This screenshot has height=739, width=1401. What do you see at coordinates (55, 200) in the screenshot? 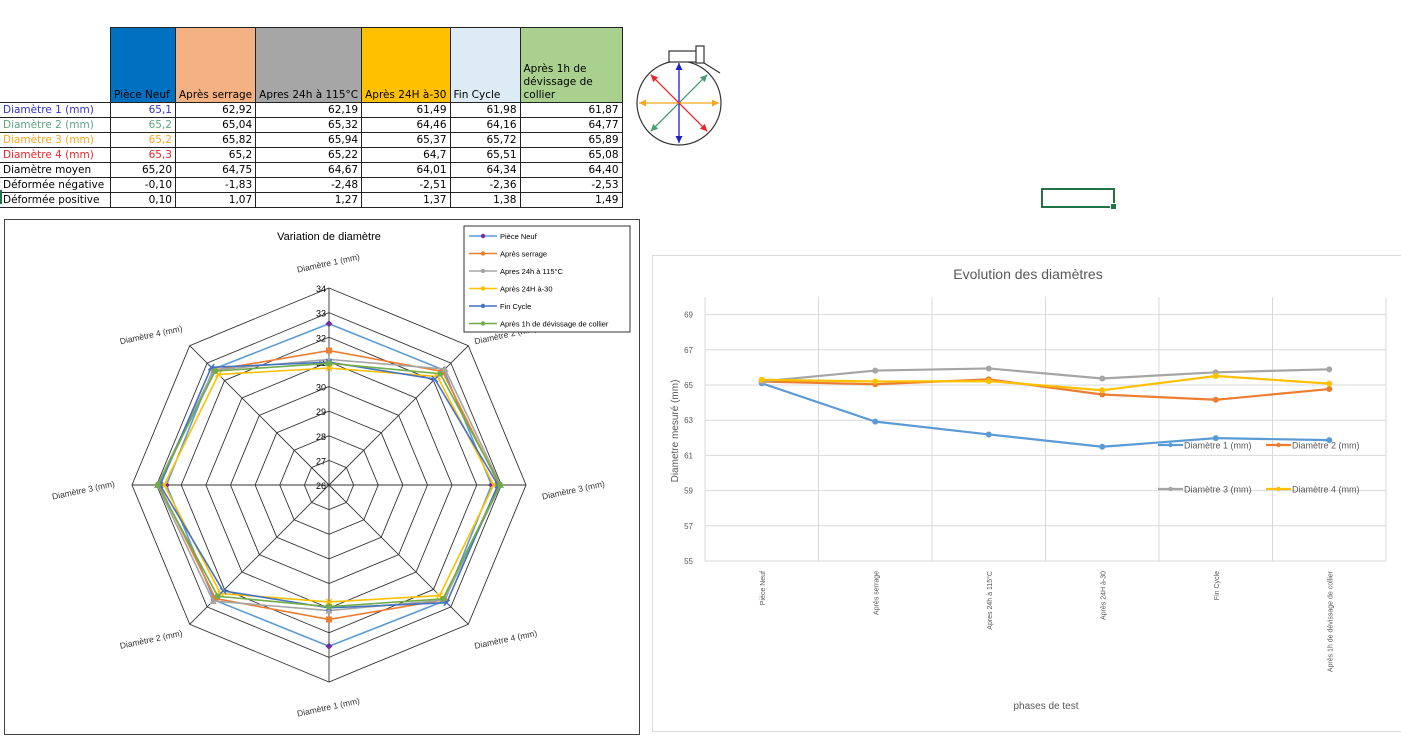
I see `row-label: Déformée positive` at bounding box center [55, 200].